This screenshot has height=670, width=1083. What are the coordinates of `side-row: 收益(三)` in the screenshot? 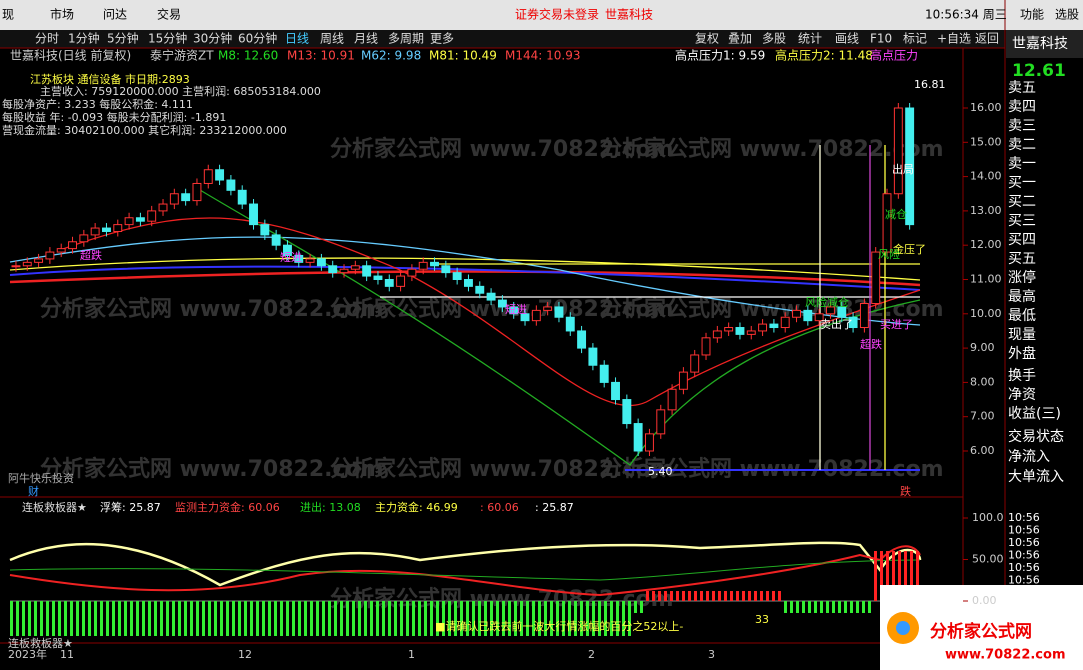 It's located at (1034, 414).